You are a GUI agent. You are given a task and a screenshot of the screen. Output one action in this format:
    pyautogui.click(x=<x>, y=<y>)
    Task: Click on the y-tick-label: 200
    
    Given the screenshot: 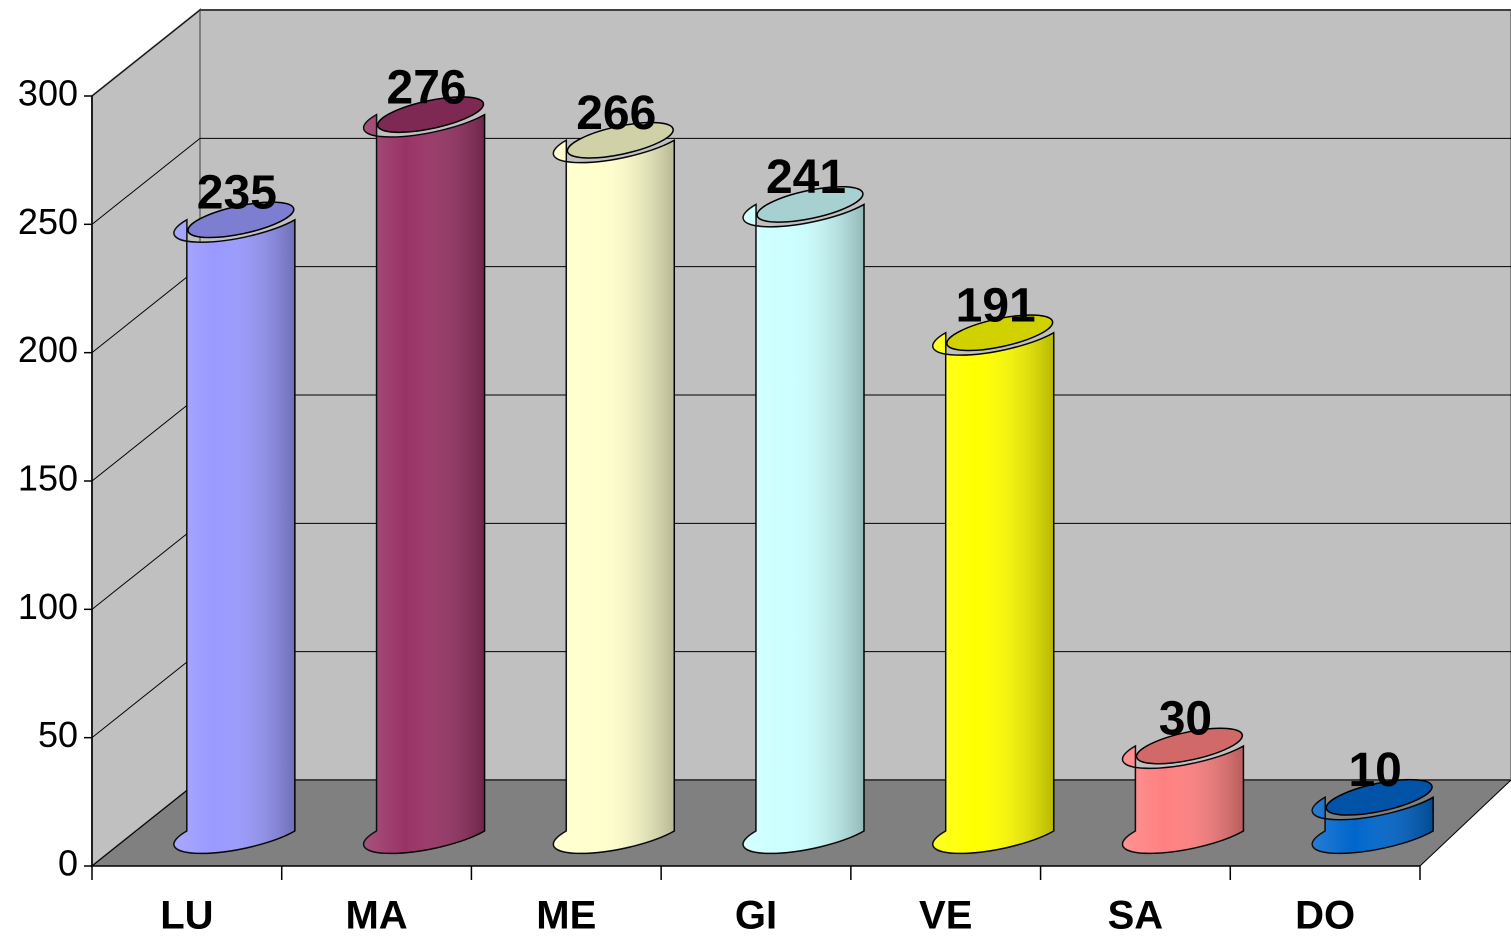 What is the action you would take?
    pyautogui.click(x=48, y=349)
    